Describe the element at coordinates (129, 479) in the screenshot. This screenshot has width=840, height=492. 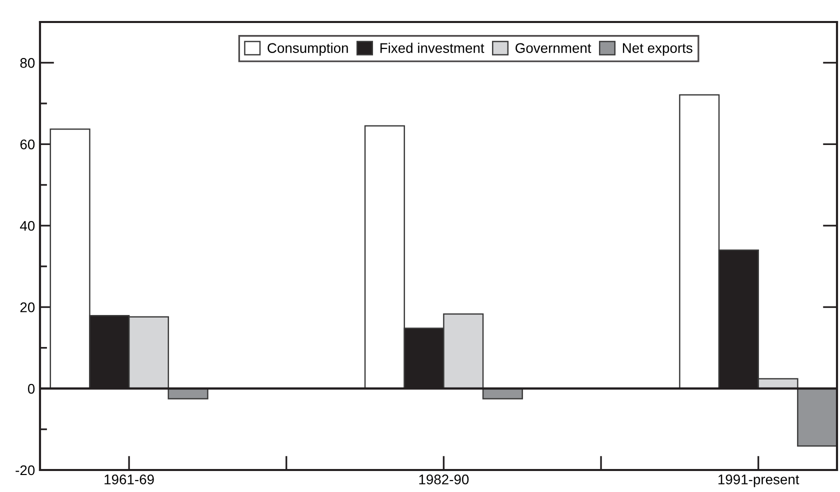
I see `x-tick-label: 1961-69` at that location.